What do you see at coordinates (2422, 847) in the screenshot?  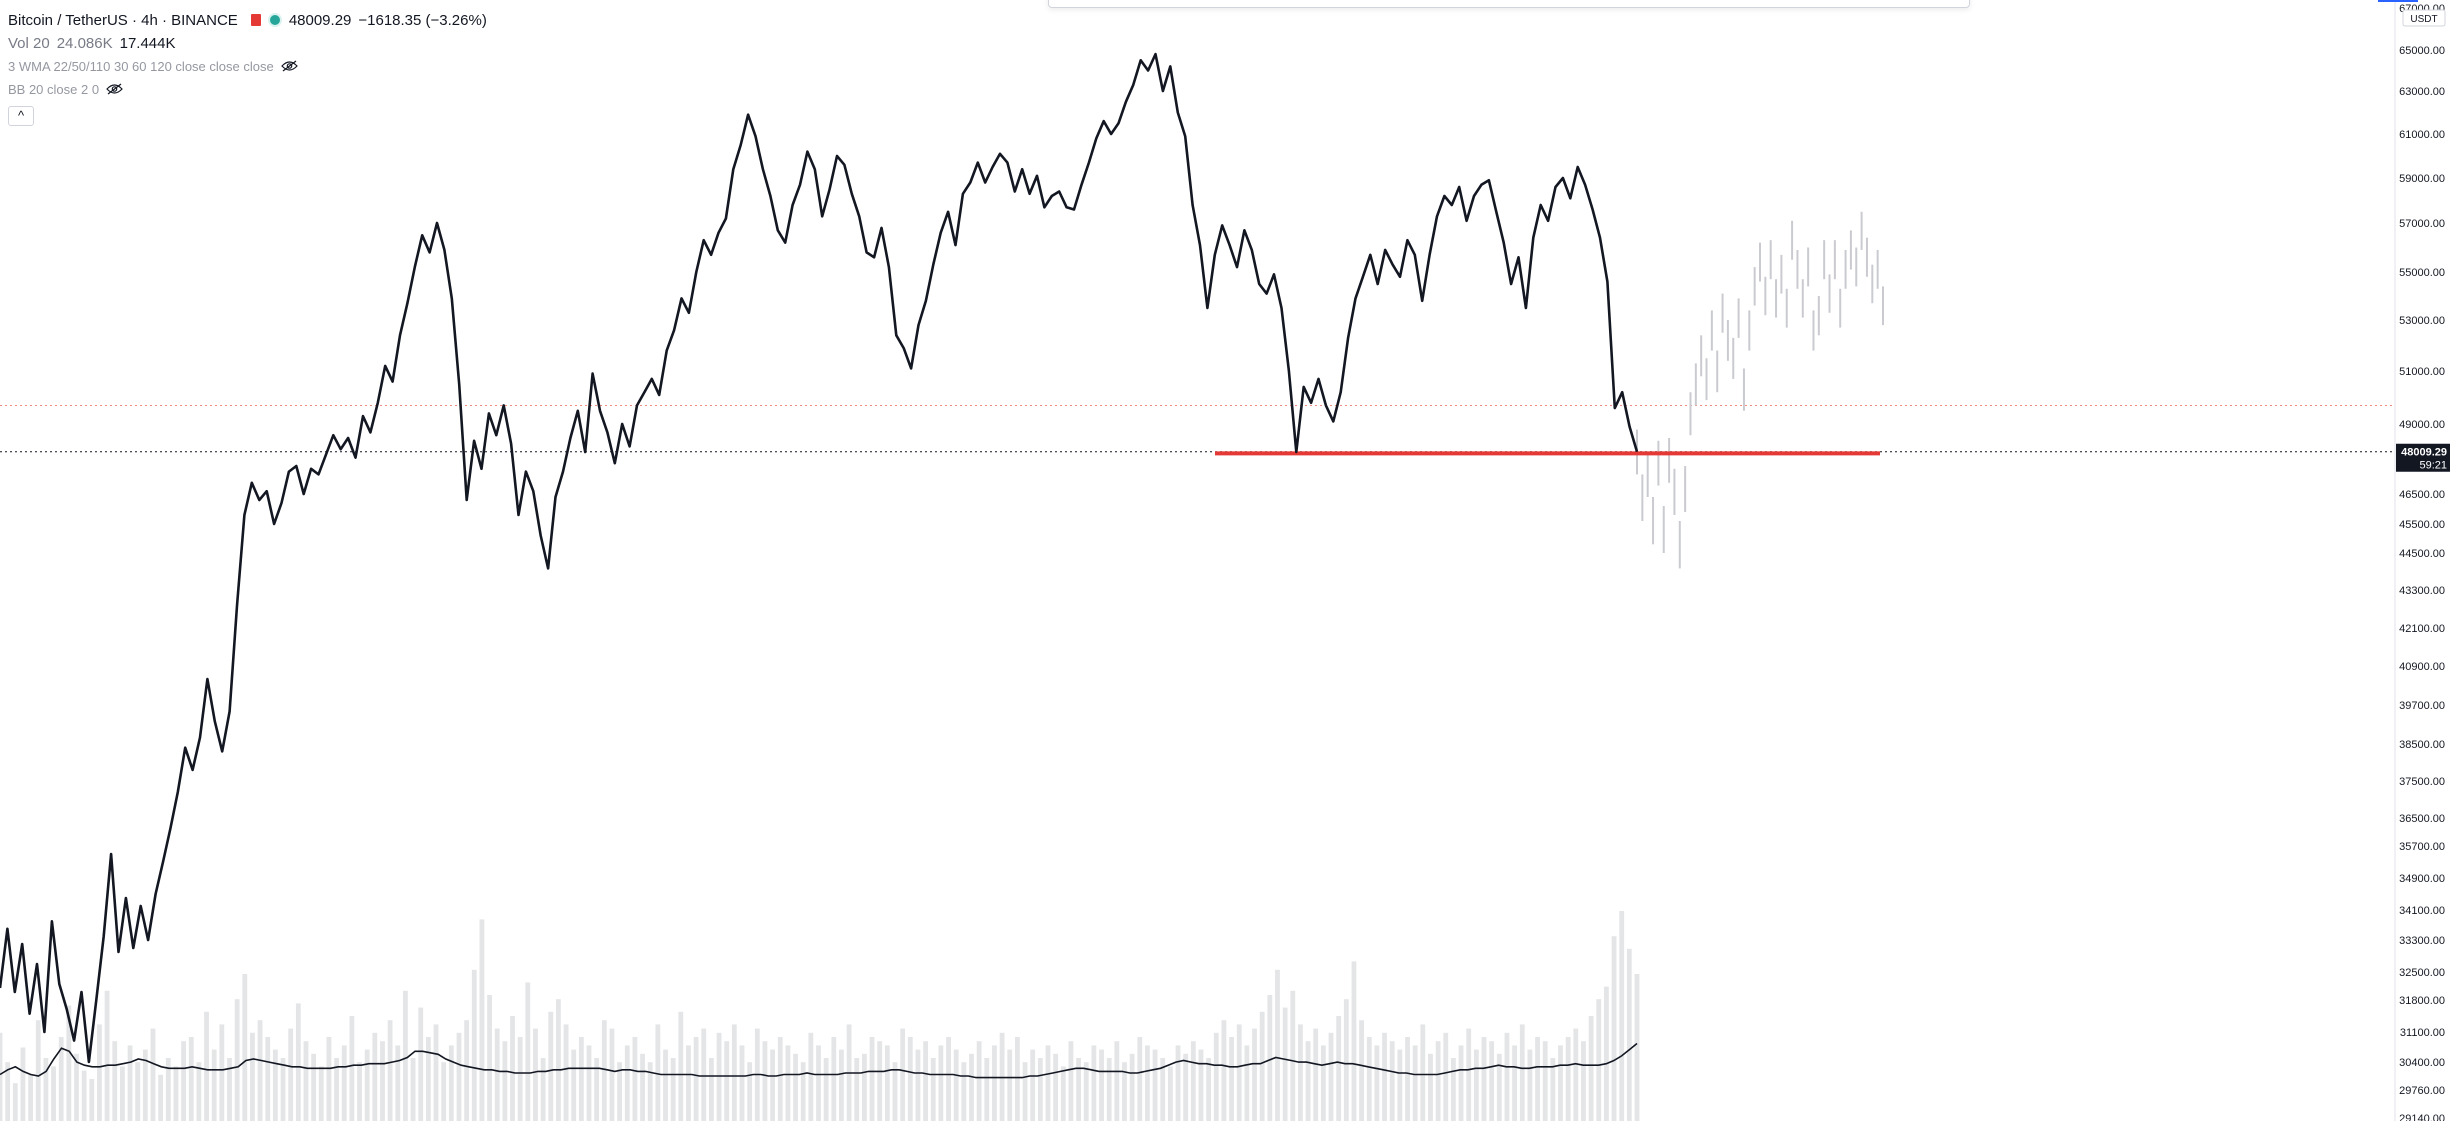 I see `y-axis-tick-label: 35700.00` at bounding box center [2422, 847].